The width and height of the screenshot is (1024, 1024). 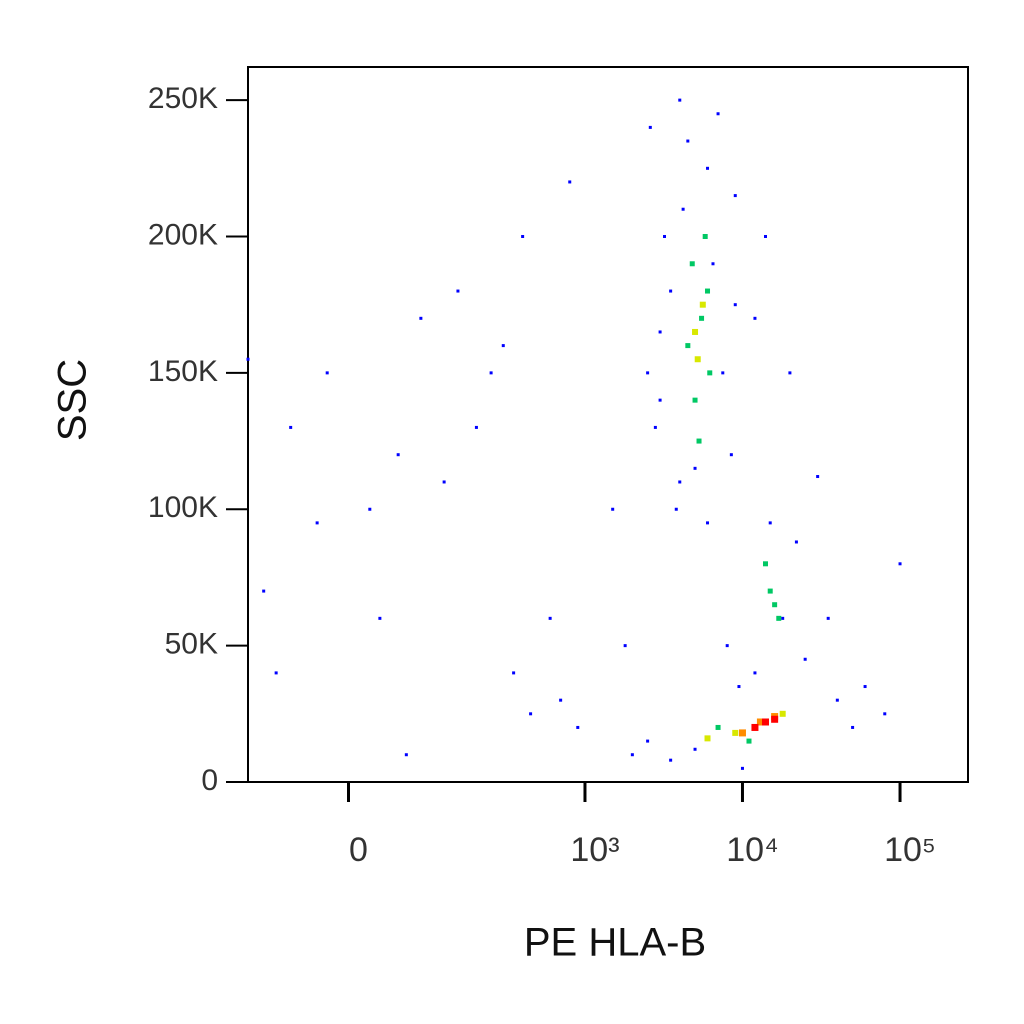 What do you see at coordinates (183, 507) in the screenshot?
I see `y-tick-label: 100K` at bounding box center [183, 507].